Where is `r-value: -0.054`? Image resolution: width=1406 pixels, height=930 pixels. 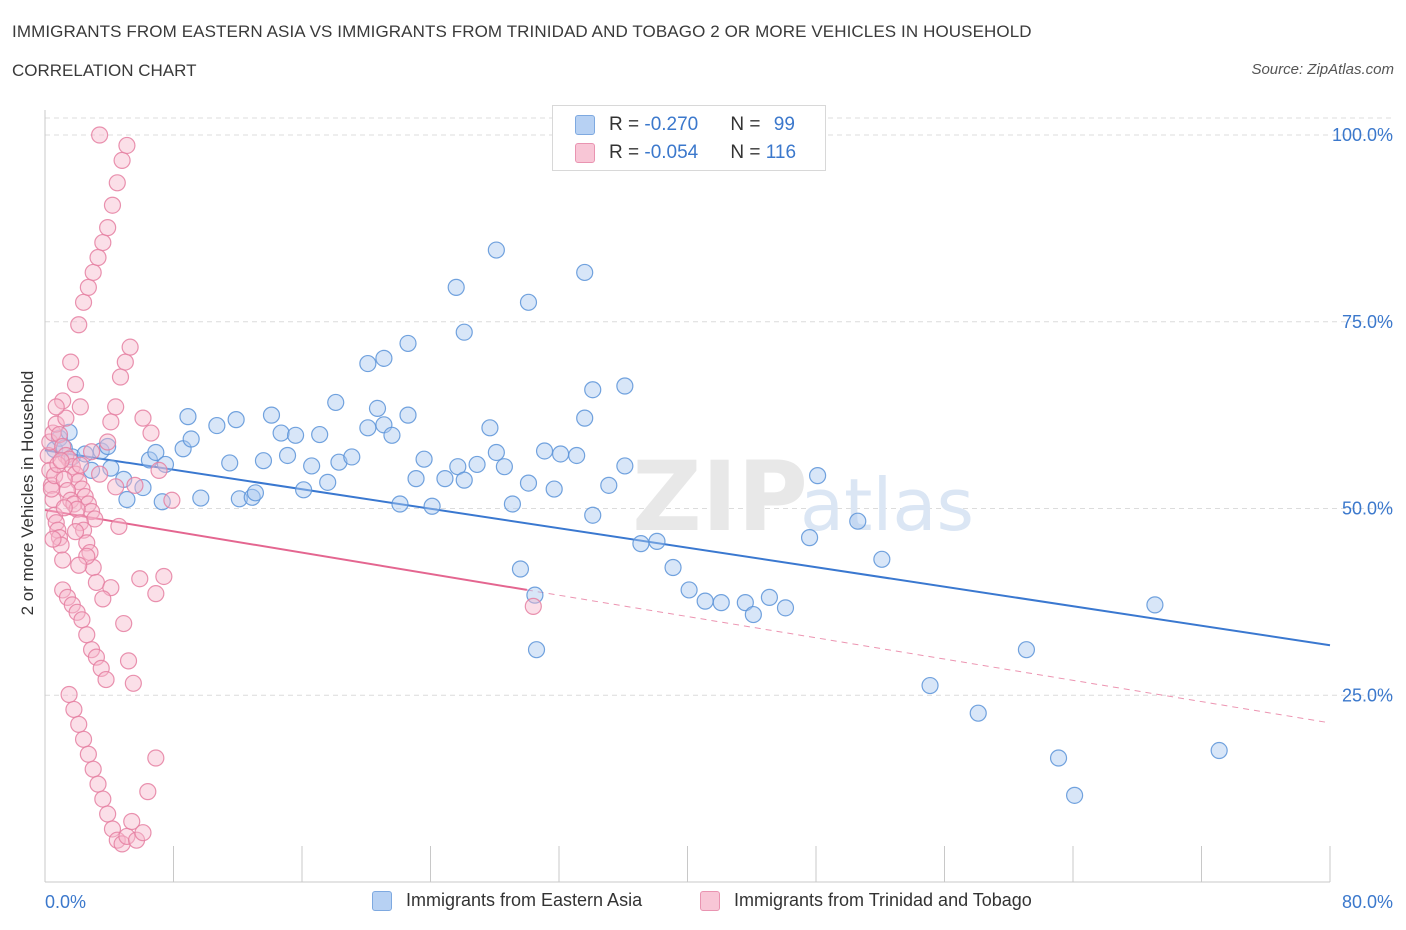 r-value: -0.054 is located at coordinates (671, 152).